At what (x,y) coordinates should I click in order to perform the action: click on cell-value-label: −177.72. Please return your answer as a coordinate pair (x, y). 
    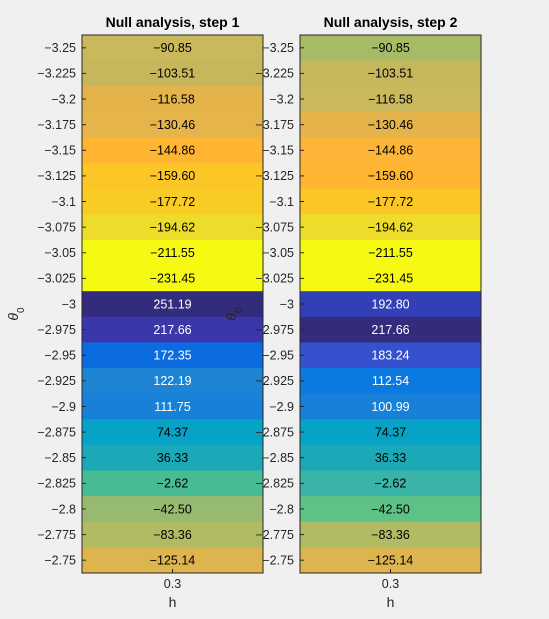
    Looking at the image, I should click on (173, 202).